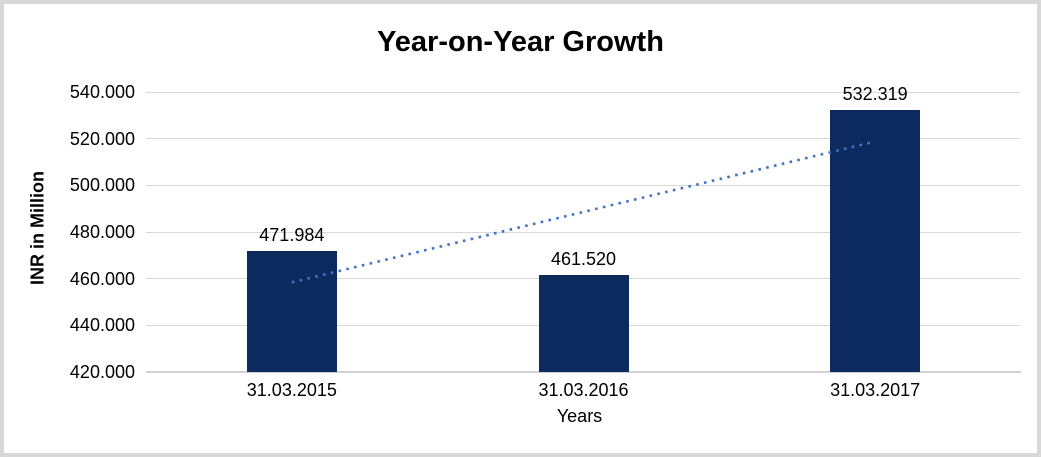 Image resolution: width=1041 pixels, height=457 pixels. I want to click on y-tick-label: 520.000, so click(102, 138).